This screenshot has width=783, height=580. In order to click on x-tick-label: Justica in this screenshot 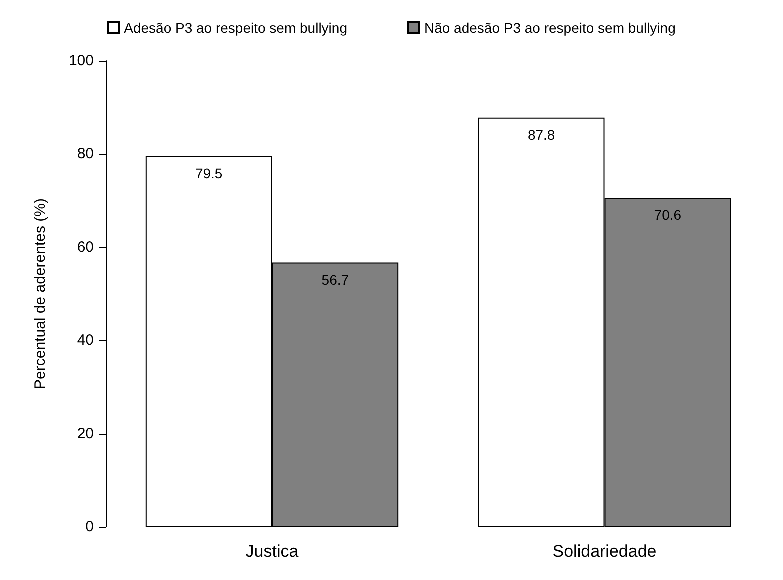, I will do `click(273, 551)`.